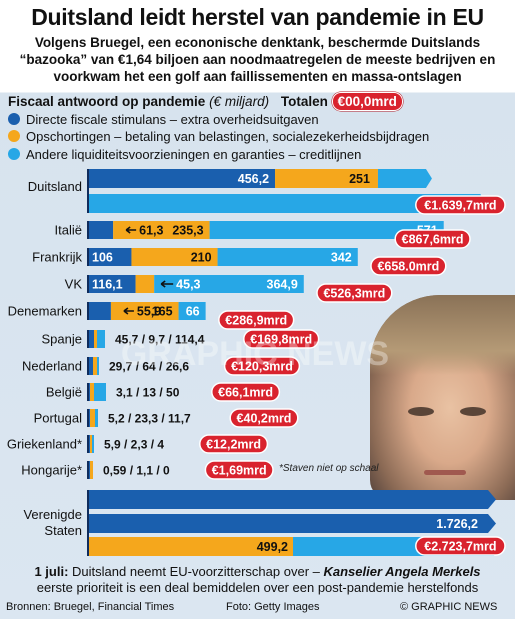  What do you see at coordinates (255, 354) in the screenshot?
I see `watermark: GRAPHIC NEWS` at bounding box center [255, 354].